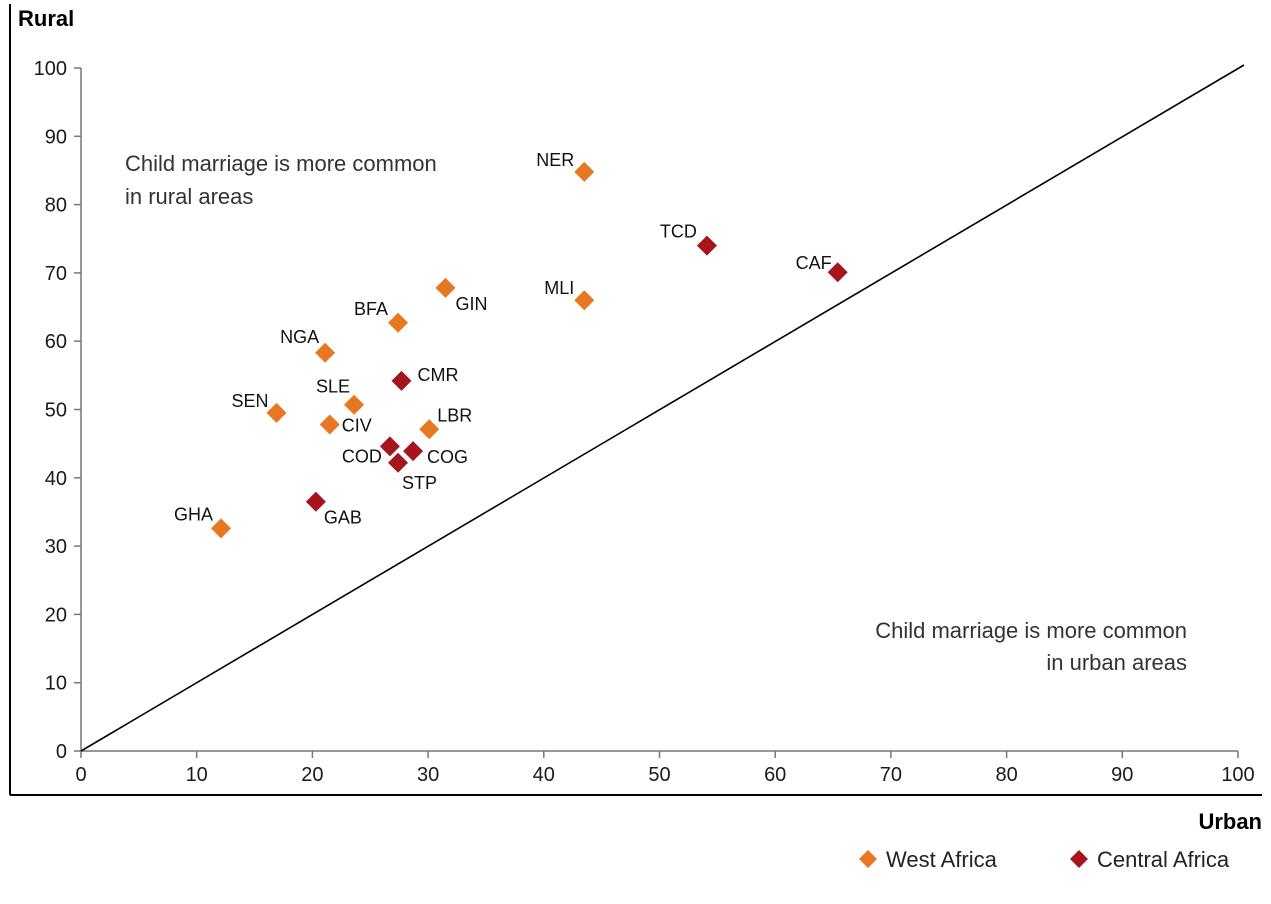  What do you see at coordinates (837, 272) in the screenshot?
I see `data-point-caf` at bounding box center [837, 272].